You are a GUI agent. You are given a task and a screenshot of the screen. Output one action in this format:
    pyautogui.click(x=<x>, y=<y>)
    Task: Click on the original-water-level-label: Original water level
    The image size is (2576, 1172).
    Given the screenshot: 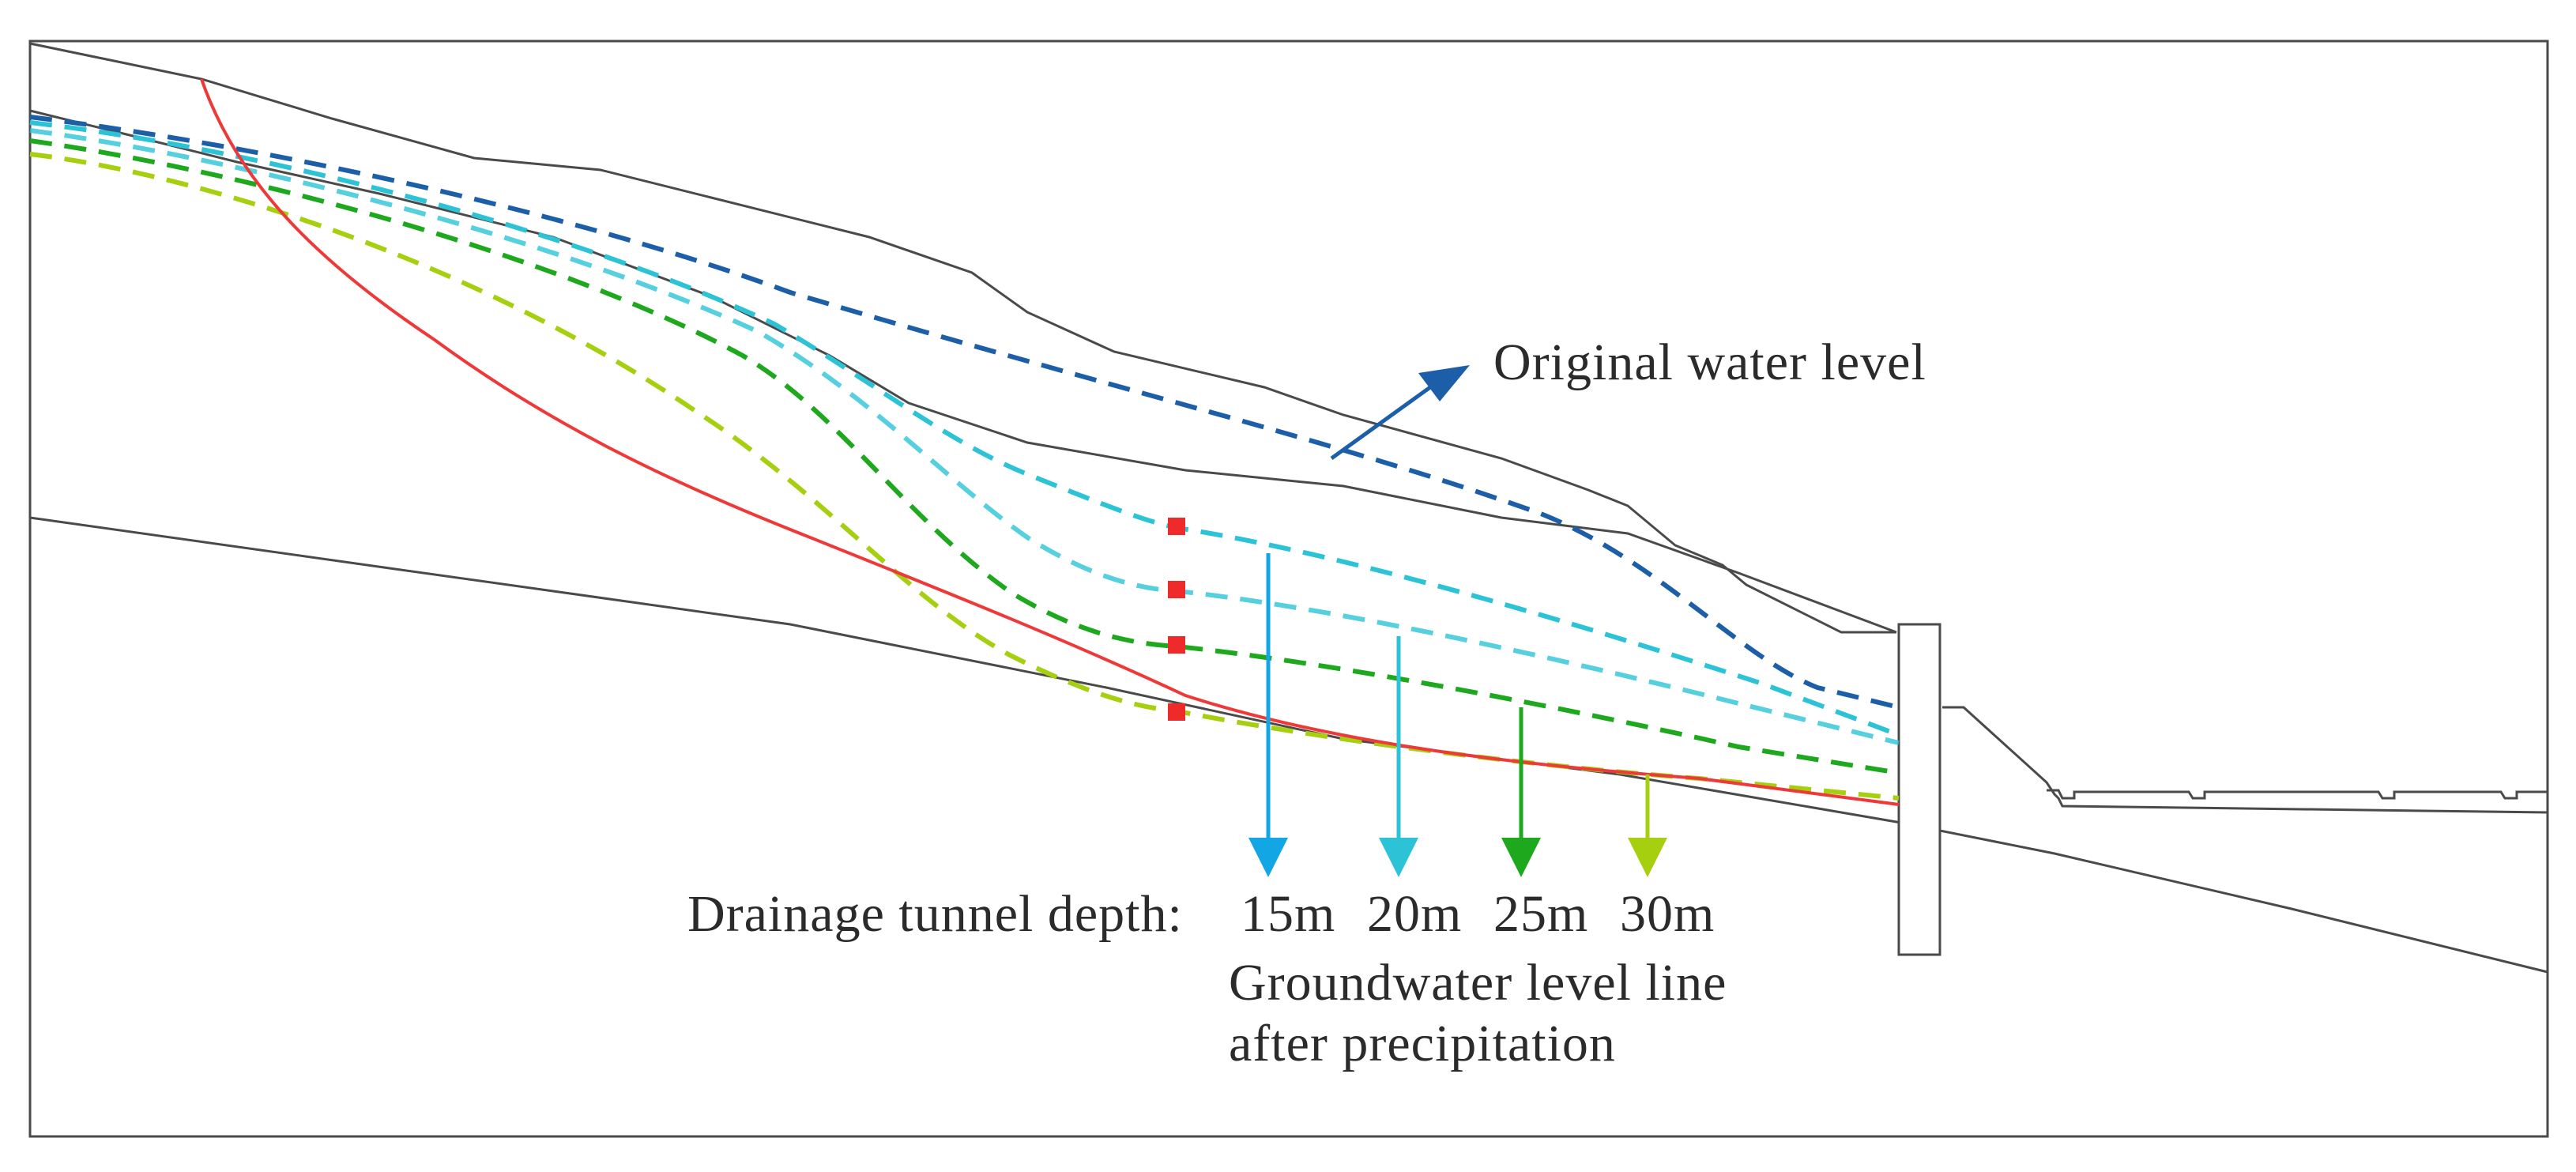 What is the action you would take?
    pyautogui.click(x=1709, y=362)
    